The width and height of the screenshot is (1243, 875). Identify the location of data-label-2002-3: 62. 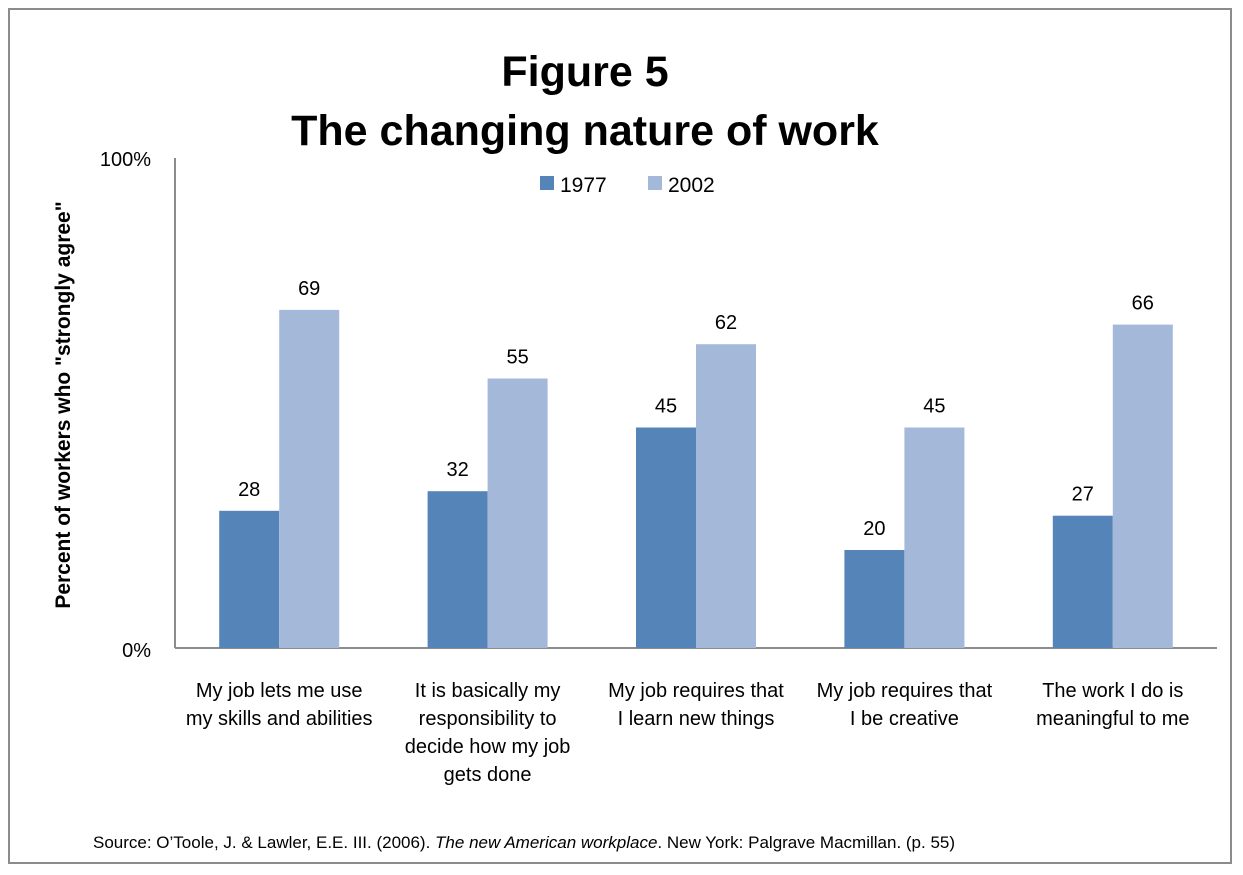
(726, 323).